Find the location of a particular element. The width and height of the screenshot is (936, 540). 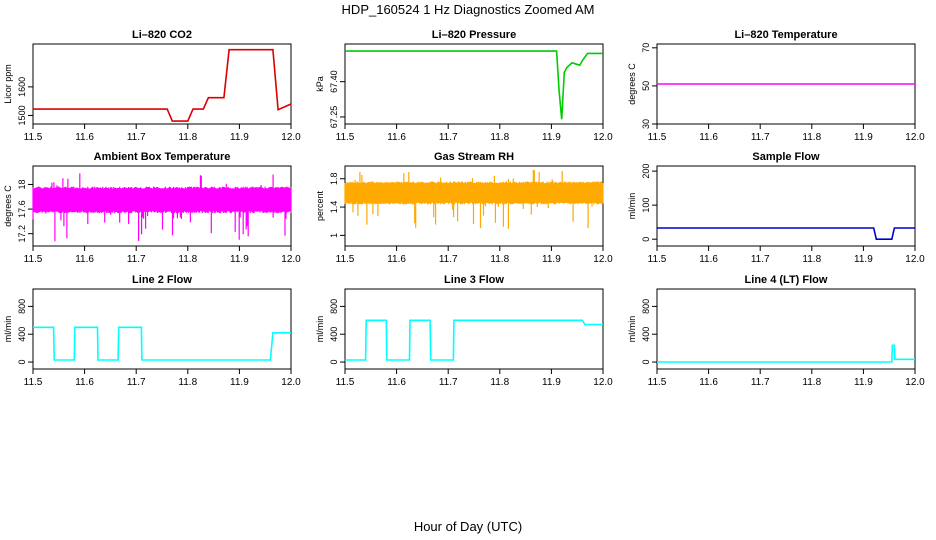

panel-title: Li–820 Pressure is located at coordinates (474, 35).